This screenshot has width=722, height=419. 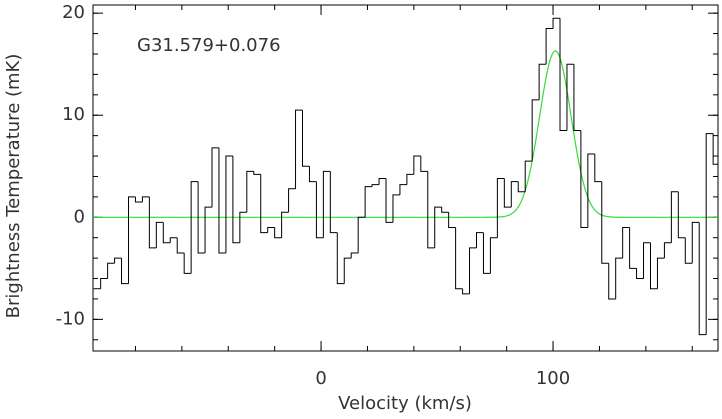 What do you see at coordinates (320, 378) in the screenshot?
I see `x-tick-label: 0` at bounding box center [320, 378].